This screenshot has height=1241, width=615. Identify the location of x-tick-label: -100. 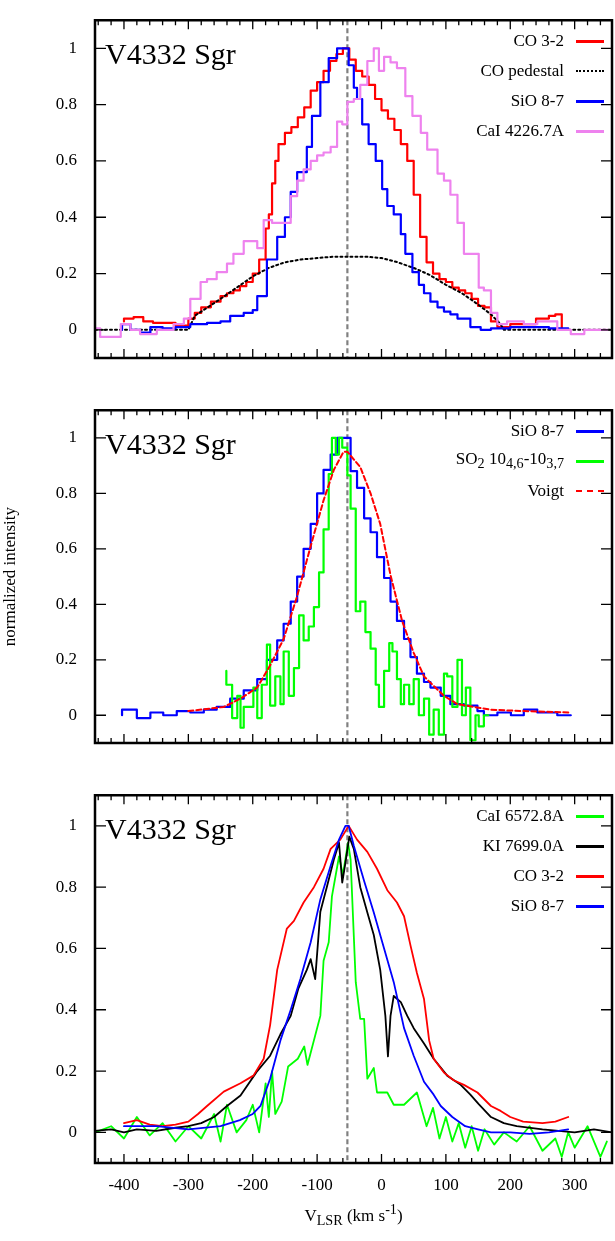
(317, 1184).